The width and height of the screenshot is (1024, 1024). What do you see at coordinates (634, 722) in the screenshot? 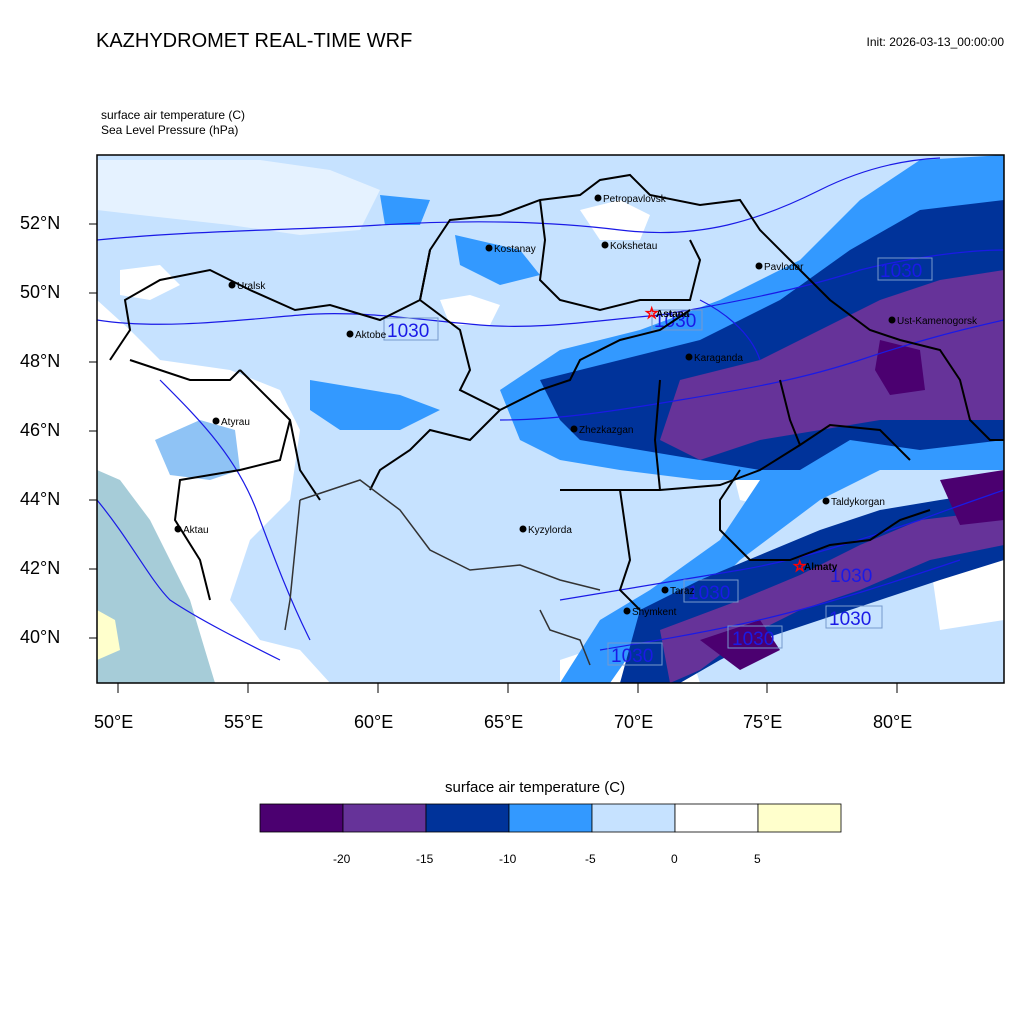
I see `lon-label: 70°E` at bounding box center [634, 722].